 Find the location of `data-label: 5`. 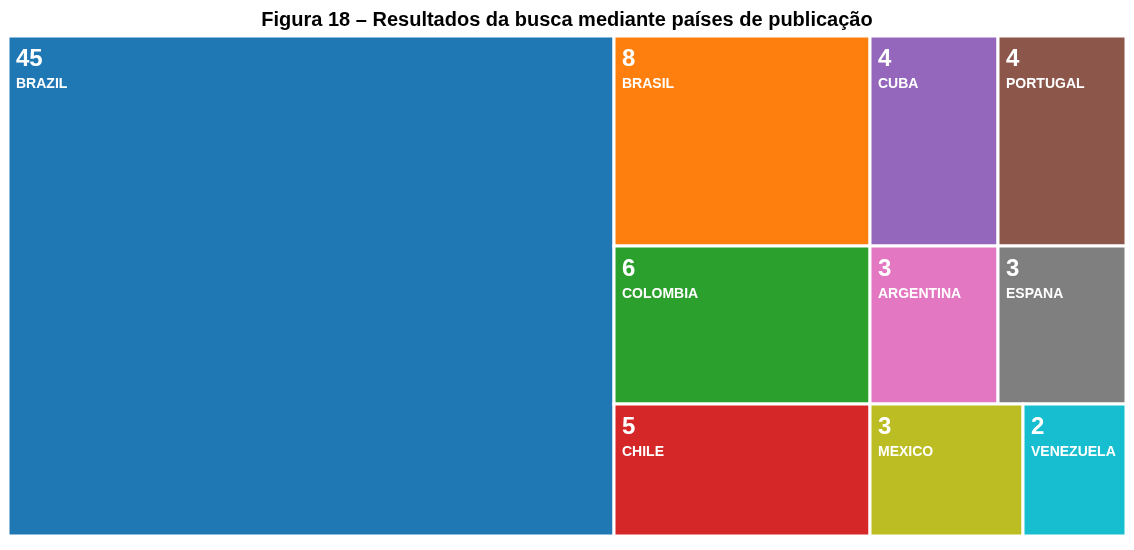

data-label: 5 is located at coordinates (629, 425).